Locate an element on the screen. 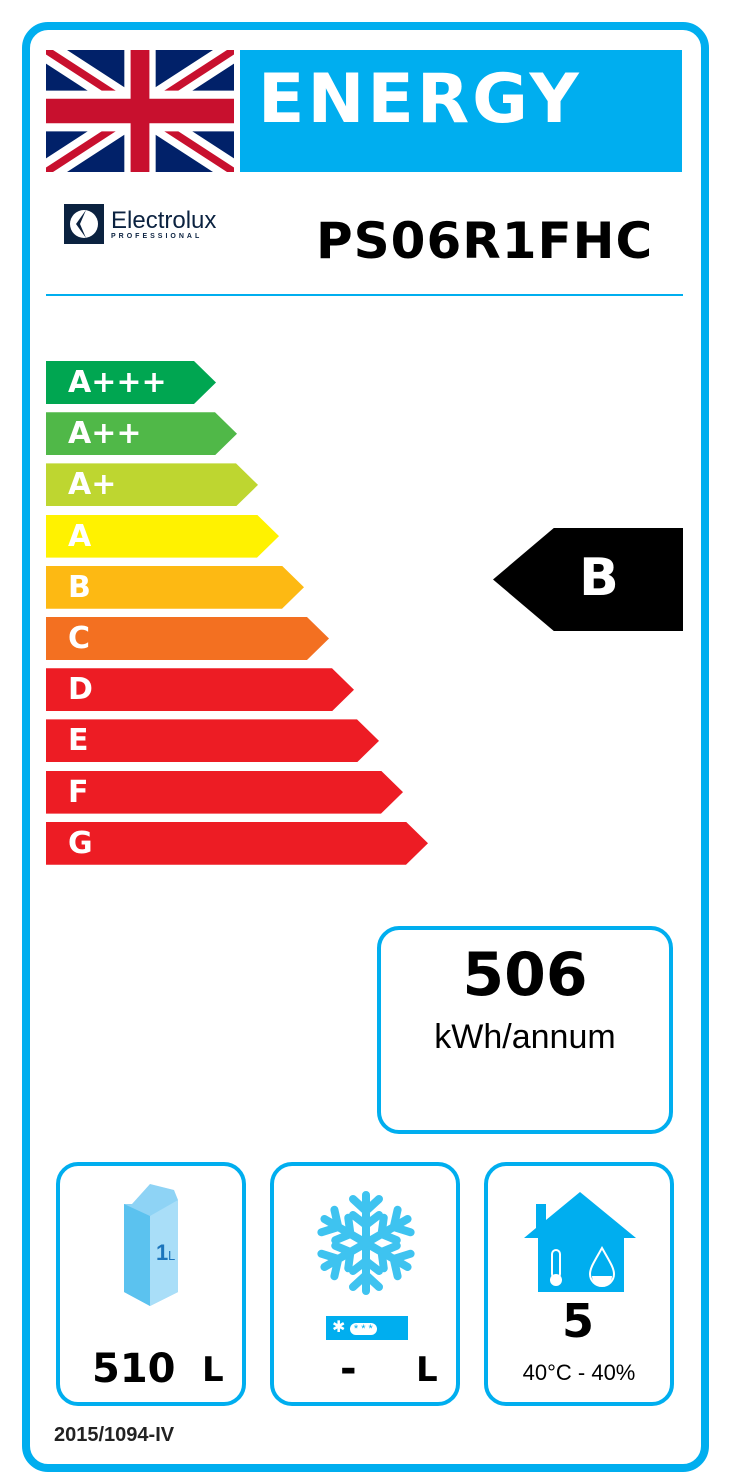 This screenshot has width=730, height=1480. snowflake-icon is located at coordinates (366, 1244).